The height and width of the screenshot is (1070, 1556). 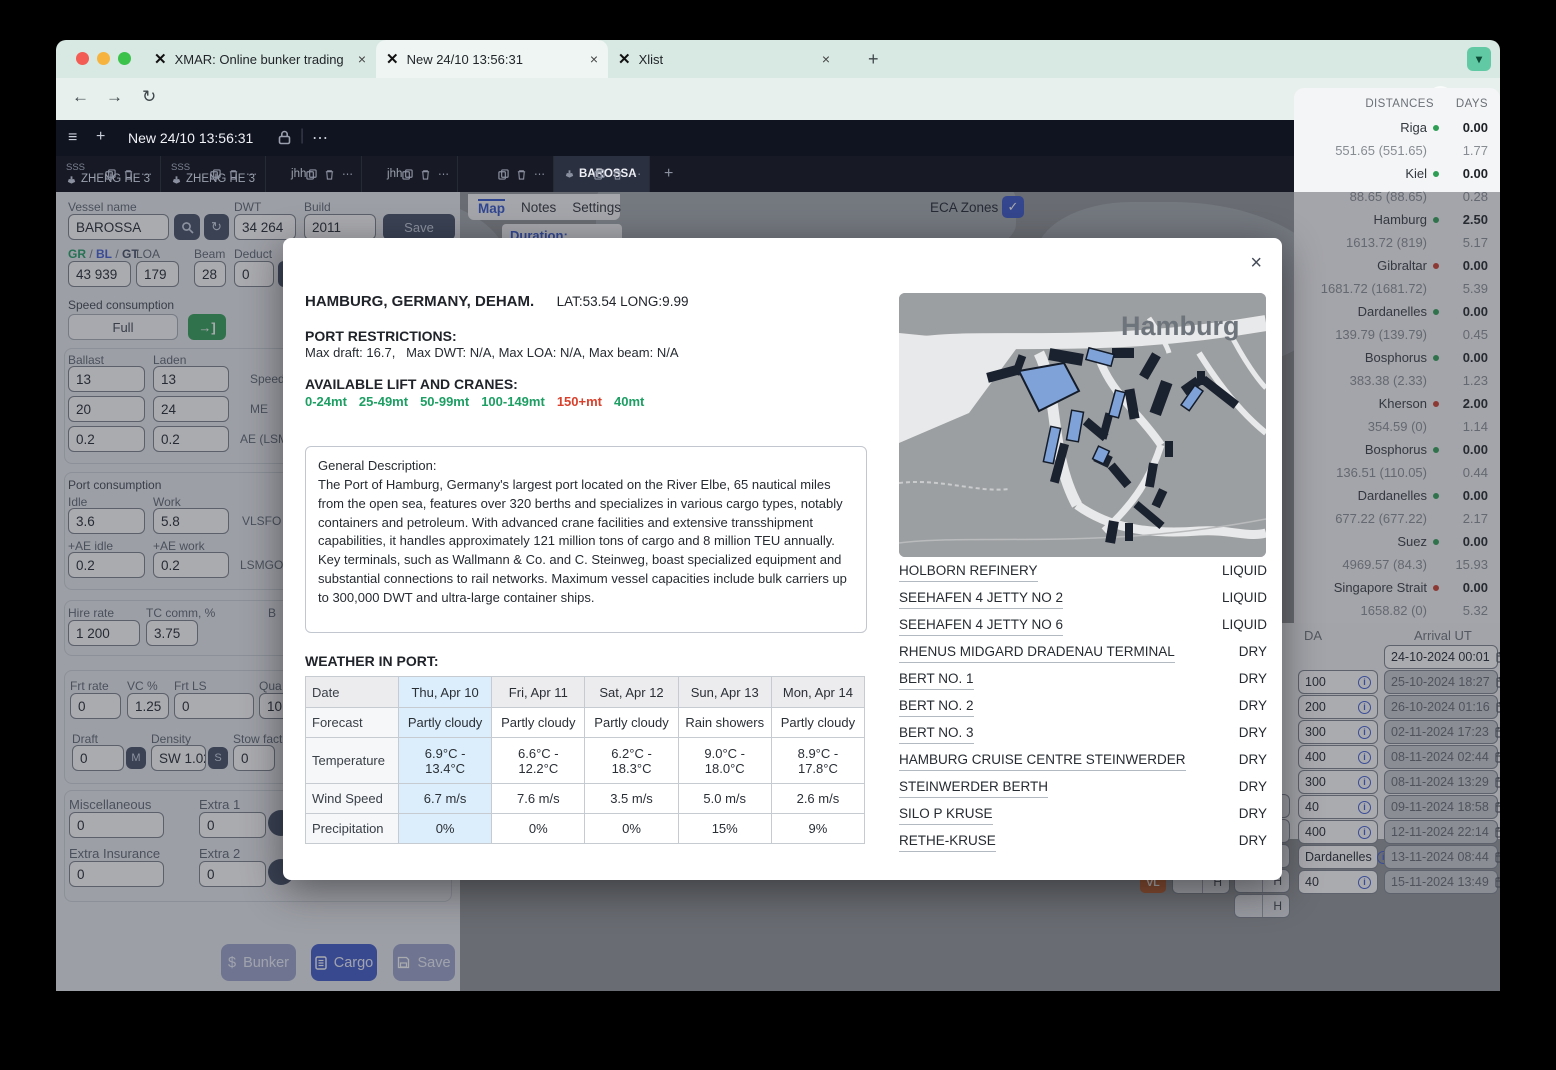 I want to click on distance-row: Kherson 2.00, so click(x=1397, y=403).